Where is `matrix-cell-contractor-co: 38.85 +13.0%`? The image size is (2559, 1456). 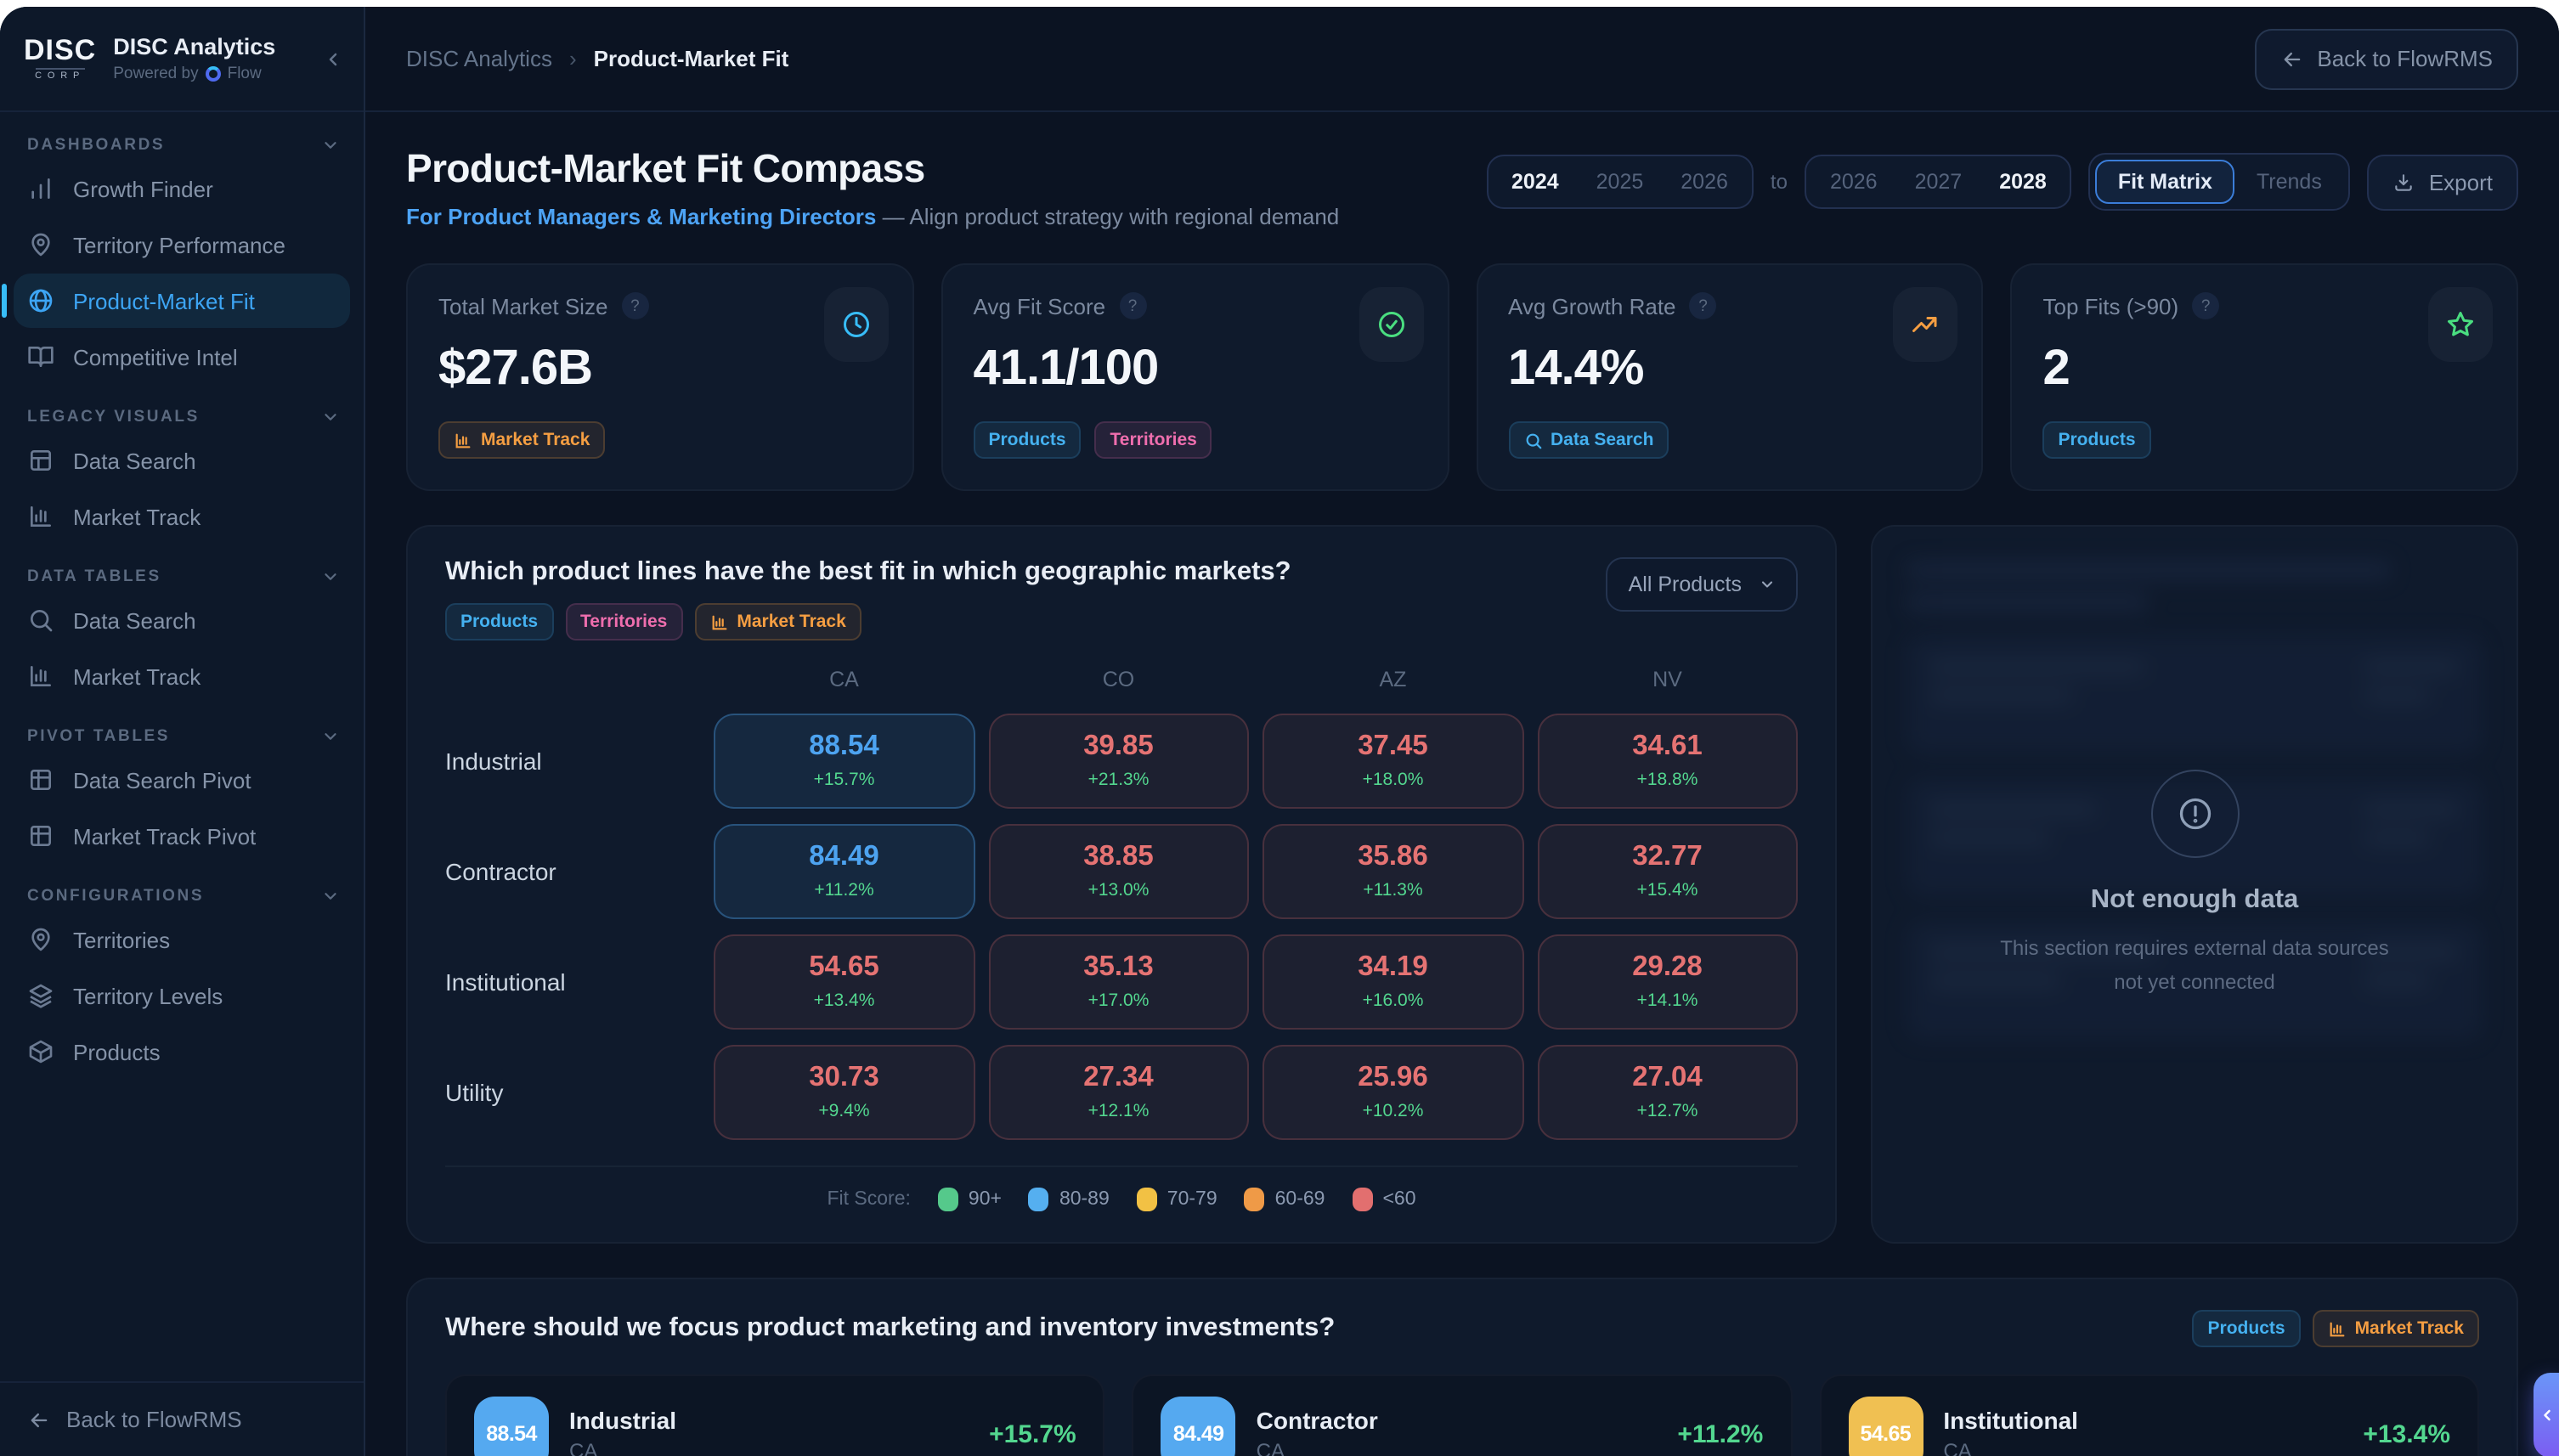 matrix-cell-contractor-co: 38.85 +13.0% is located at coordinates (1119, 872).